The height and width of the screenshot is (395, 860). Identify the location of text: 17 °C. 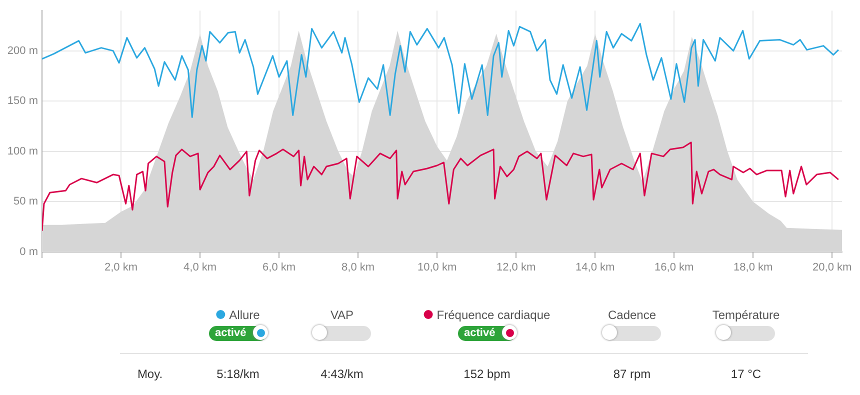
(746, 374).